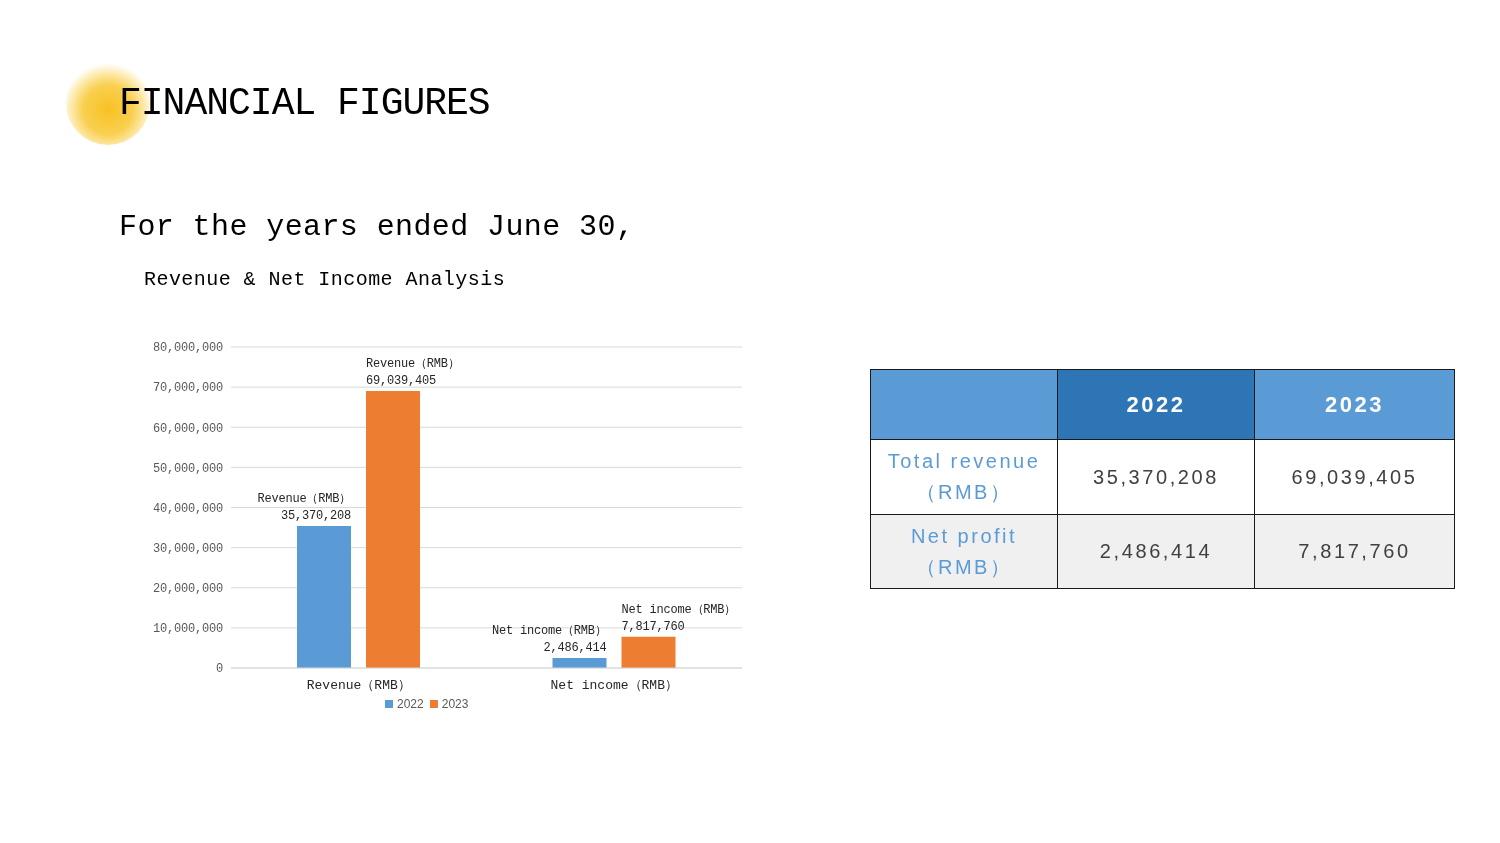 The height and width of the screenshot is (843, 1500). What do you see at coordinates (187, 428) in the screenshot?
I see `y-tick-label: 60,000,000` at bounding box center [187, 428].